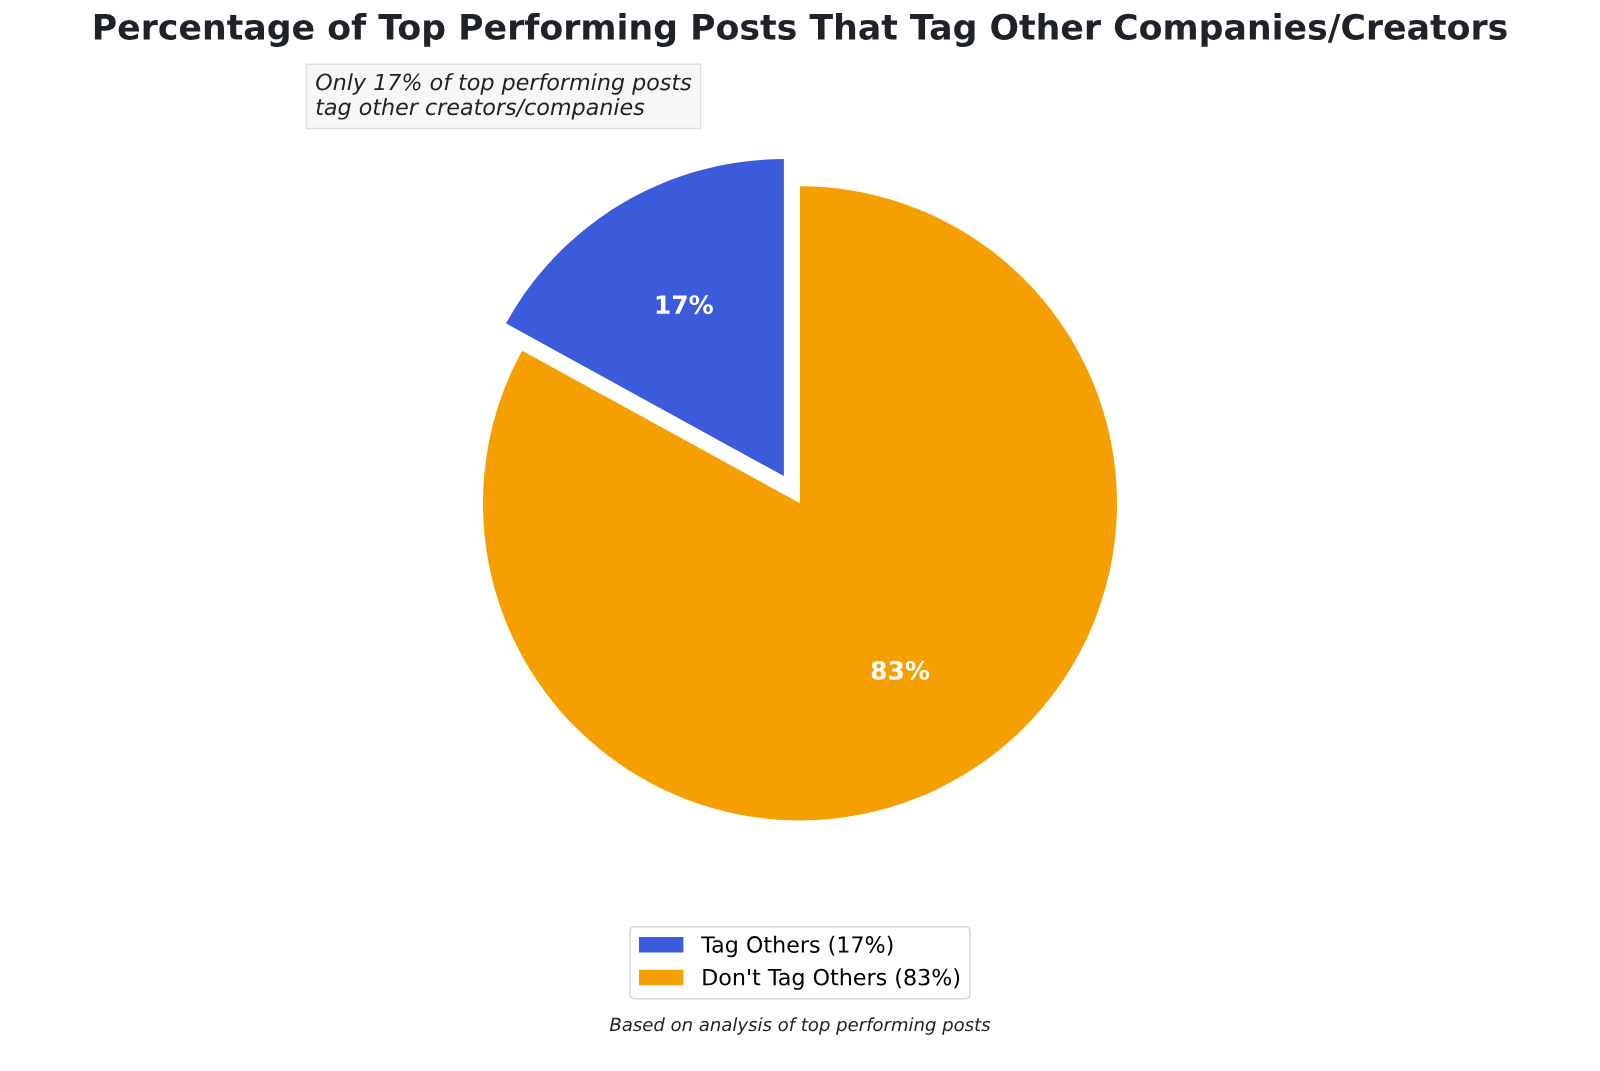 The width and height of the screenshot is (1600, 1071). What do you see at coordinates (800, 30) in the screenshot?
I see `chart-title: Percentage of Top Performing Posts That Tag Other Companies/Creators` at bounding box center [800, 30].